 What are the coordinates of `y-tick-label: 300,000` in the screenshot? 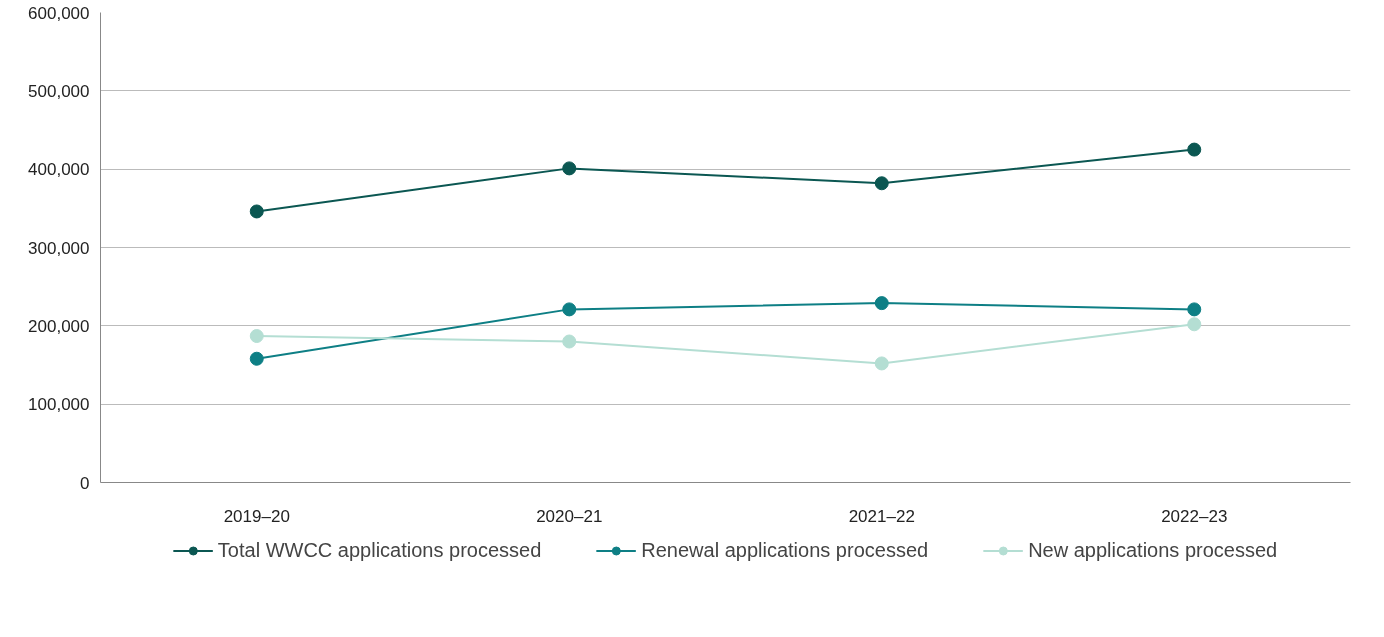 It's located at (59, 248).